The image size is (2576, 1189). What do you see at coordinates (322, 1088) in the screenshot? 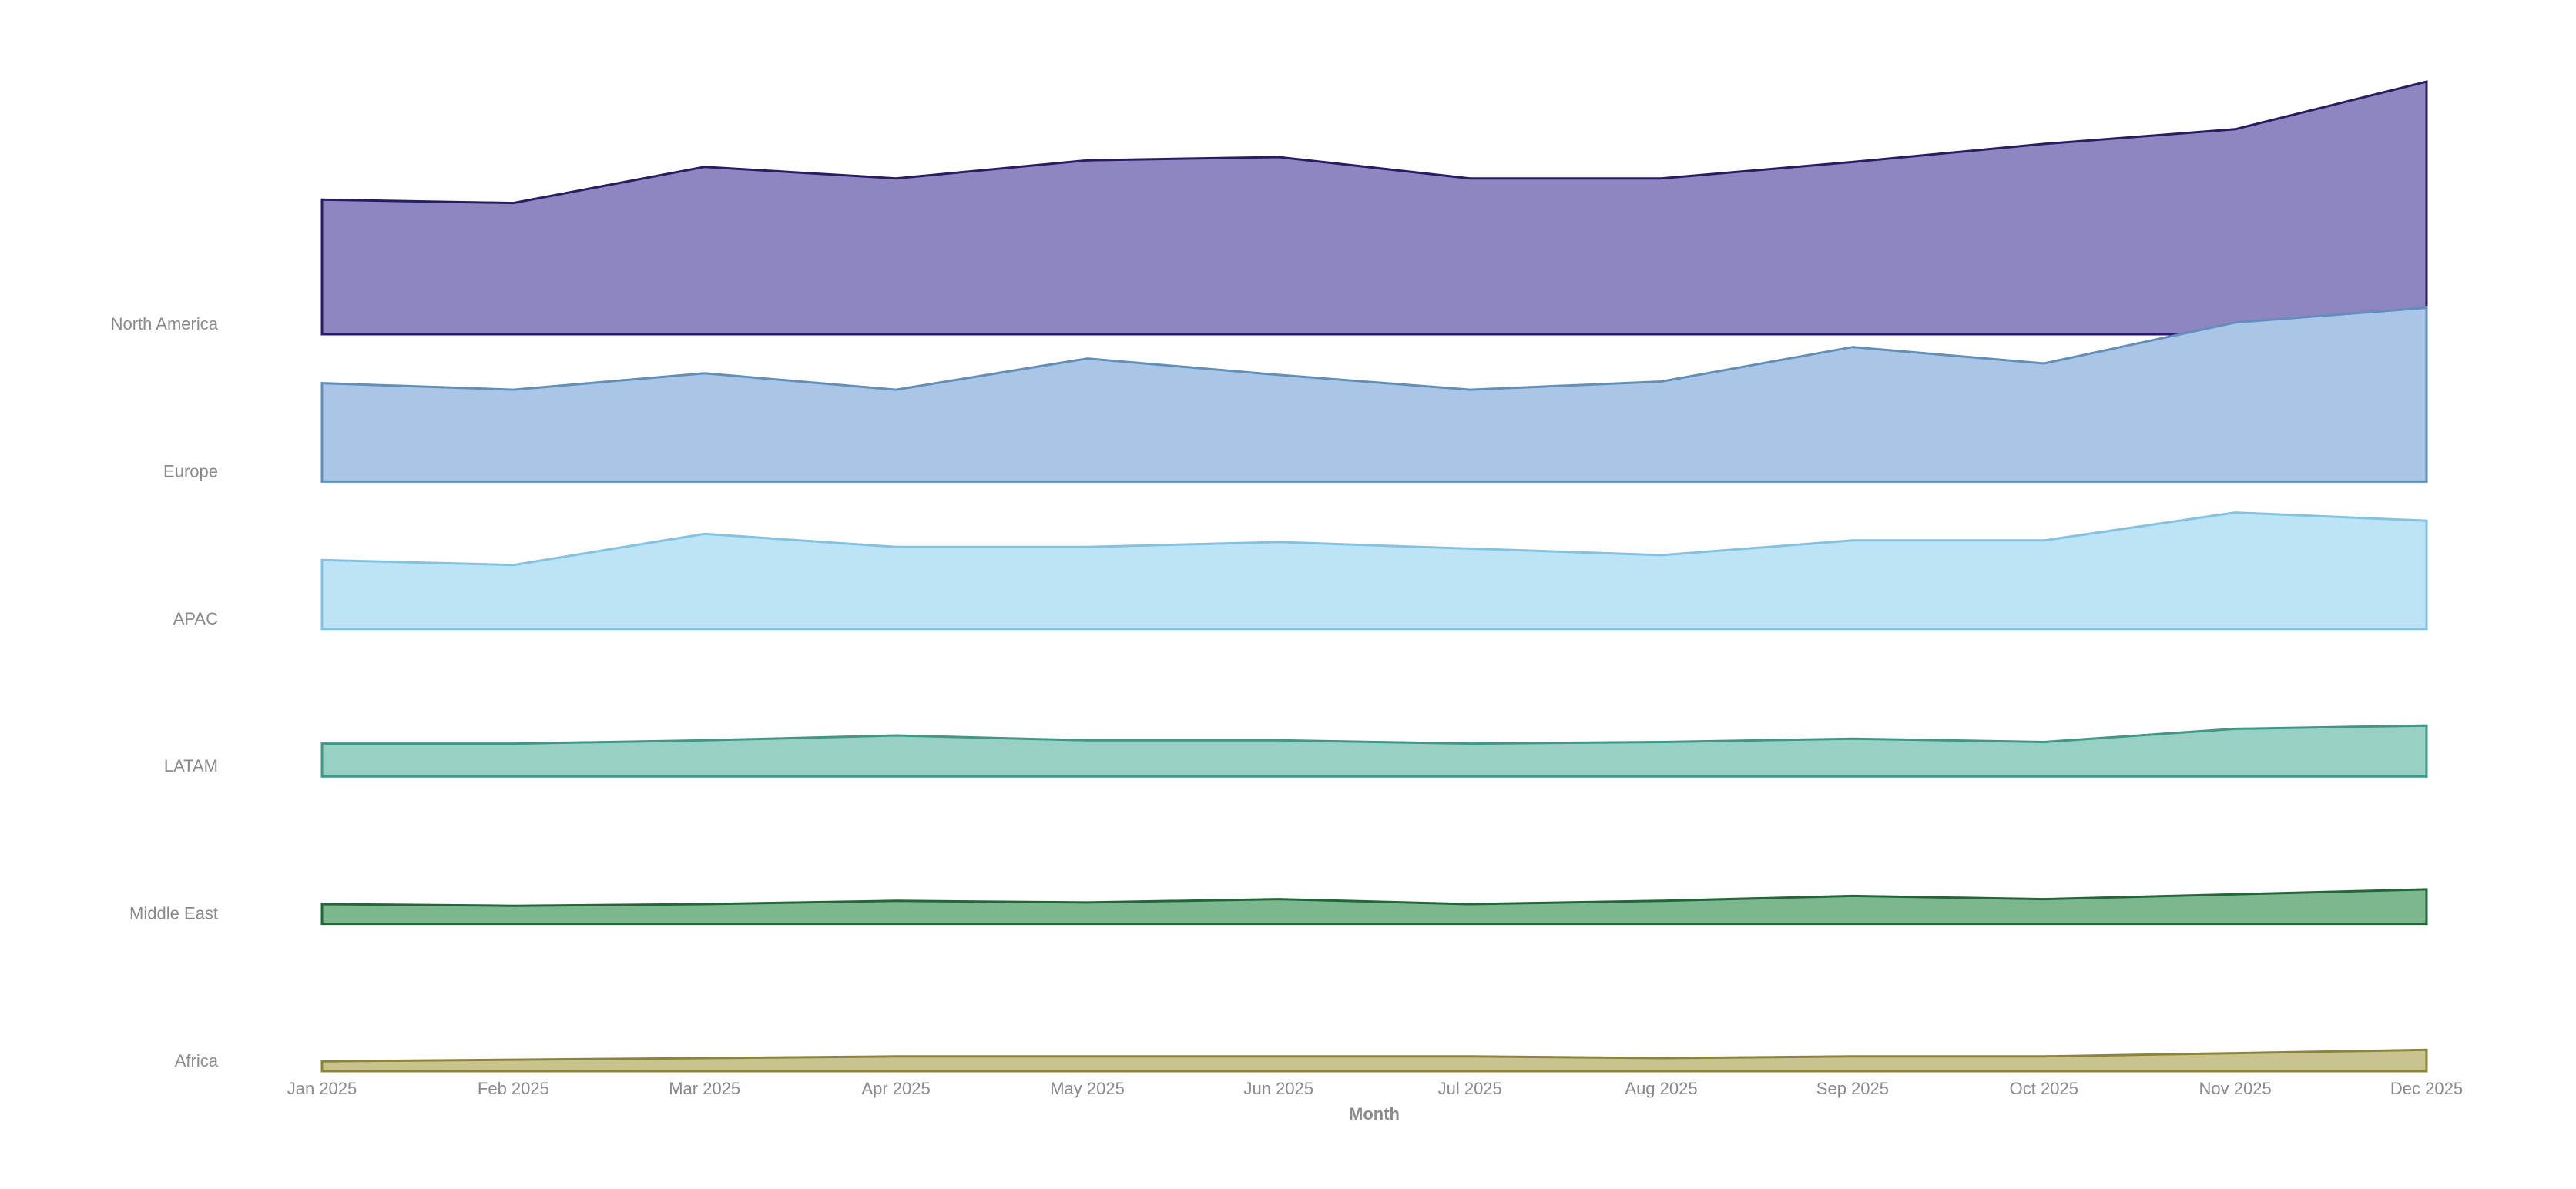
I see `x-tick-label: Jan 2025` at bounding box center [322, 1088].